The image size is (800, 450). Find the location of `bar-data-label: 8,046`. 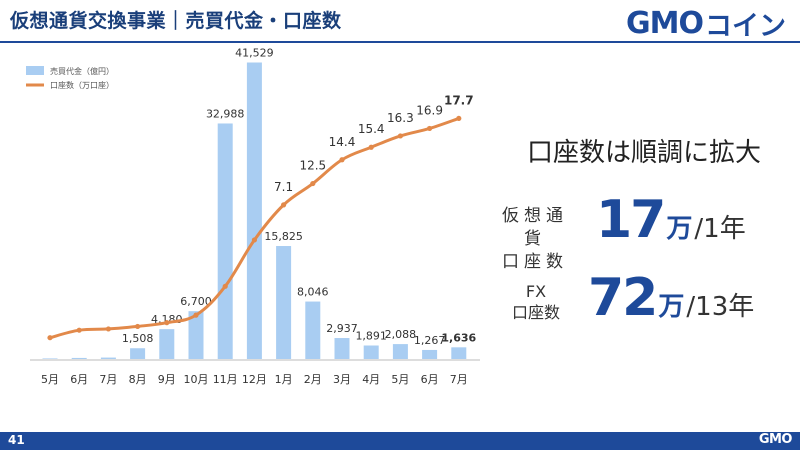

bar-data-label: 8,046 is located at coordinates (313, 292).